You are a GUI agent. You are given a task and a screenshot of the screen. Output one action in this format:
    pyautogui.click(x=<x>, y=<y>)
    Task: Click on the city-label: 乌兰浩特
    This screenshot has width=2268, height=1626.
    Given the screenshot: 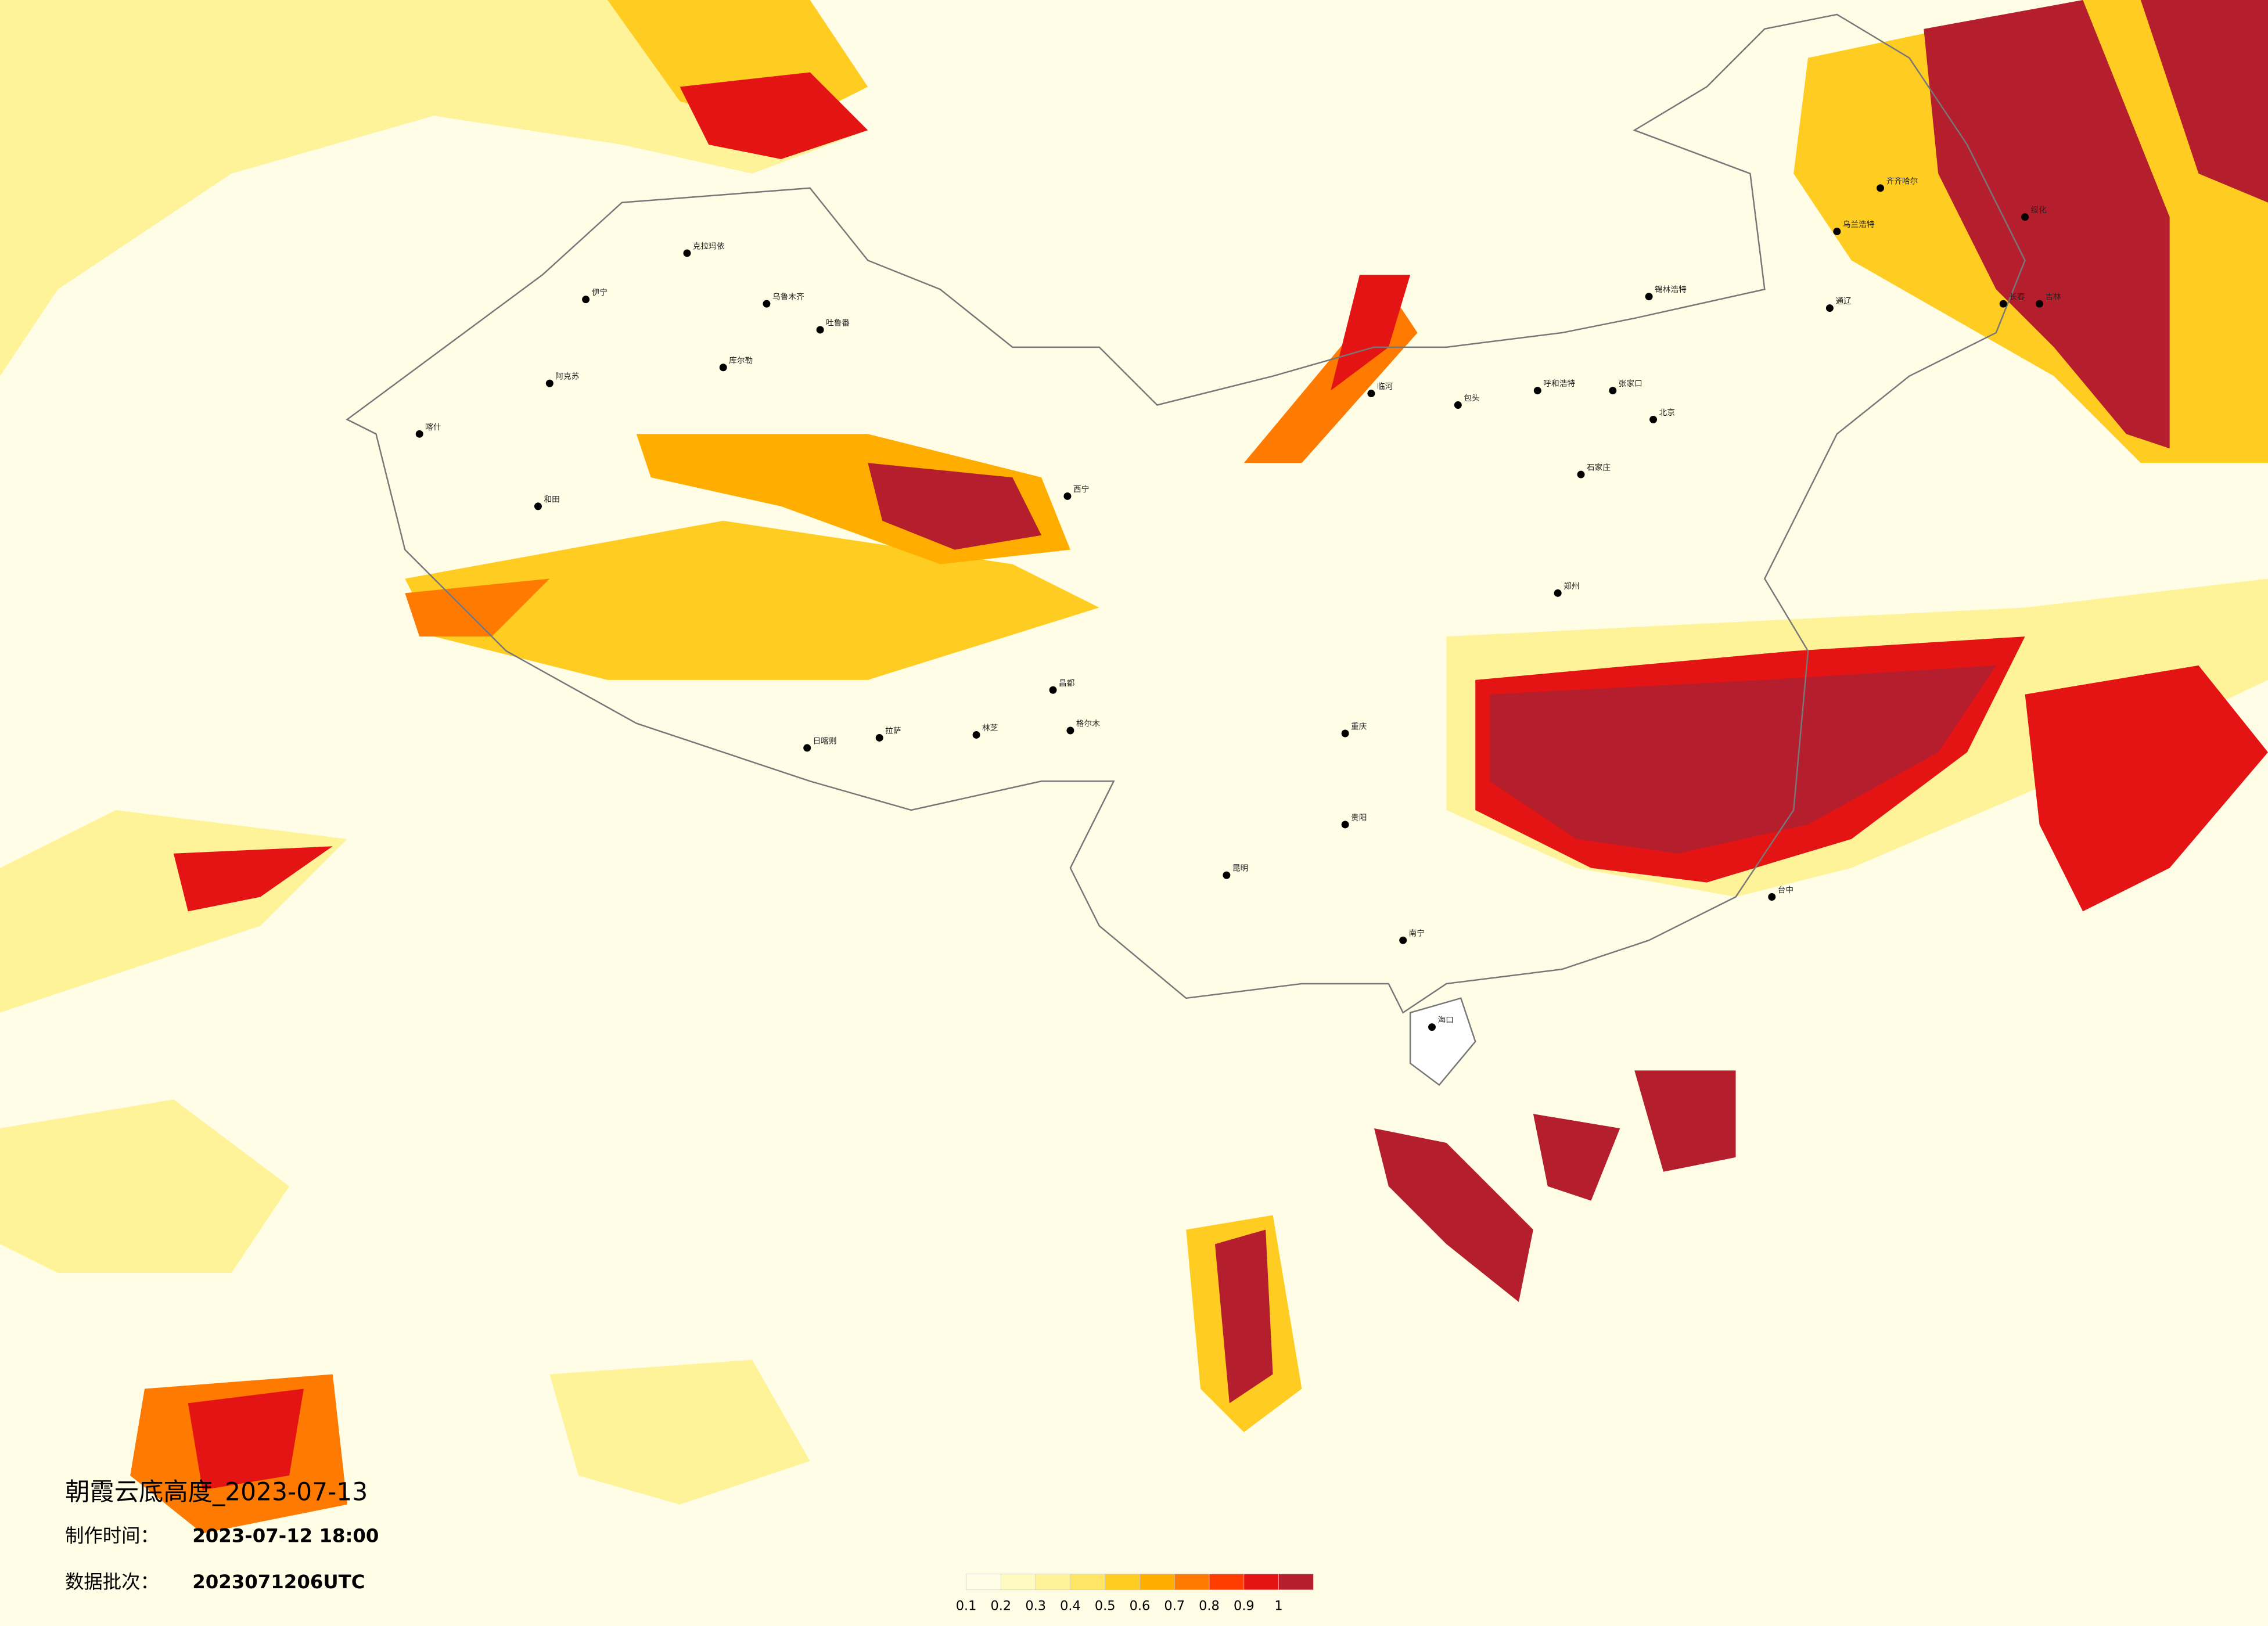 What is the action you would take?
    pyautogui.click(x=1859, y=225)
    